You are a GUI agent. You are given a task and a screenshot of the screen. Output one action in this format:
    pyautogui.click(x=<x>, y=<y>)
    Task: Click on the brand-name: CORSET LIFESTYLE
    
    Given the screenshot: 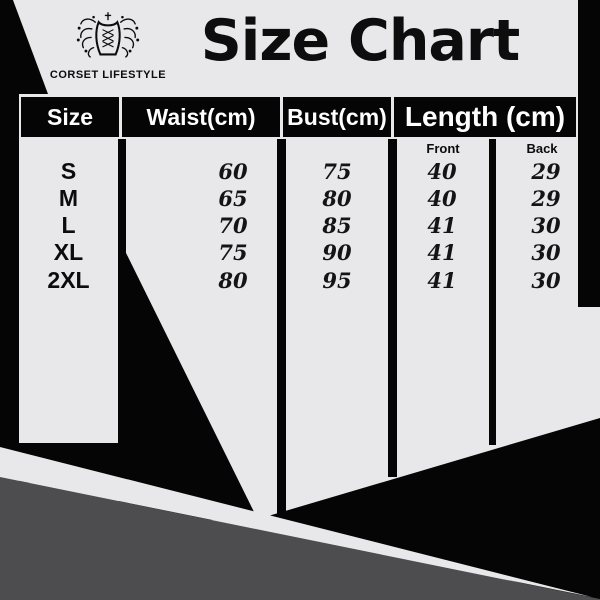 What is the action you would take?
    pyautogui.click(x=108, y=75)
    